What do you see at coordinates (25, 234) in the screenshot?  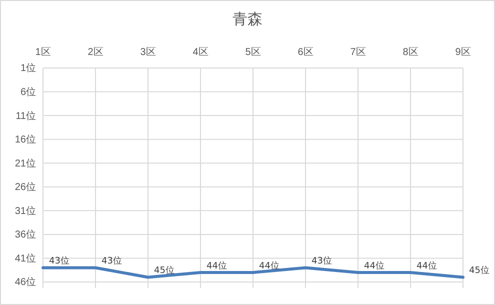 I see `y-tick-label: 36位` at bounding box center [25, 234].